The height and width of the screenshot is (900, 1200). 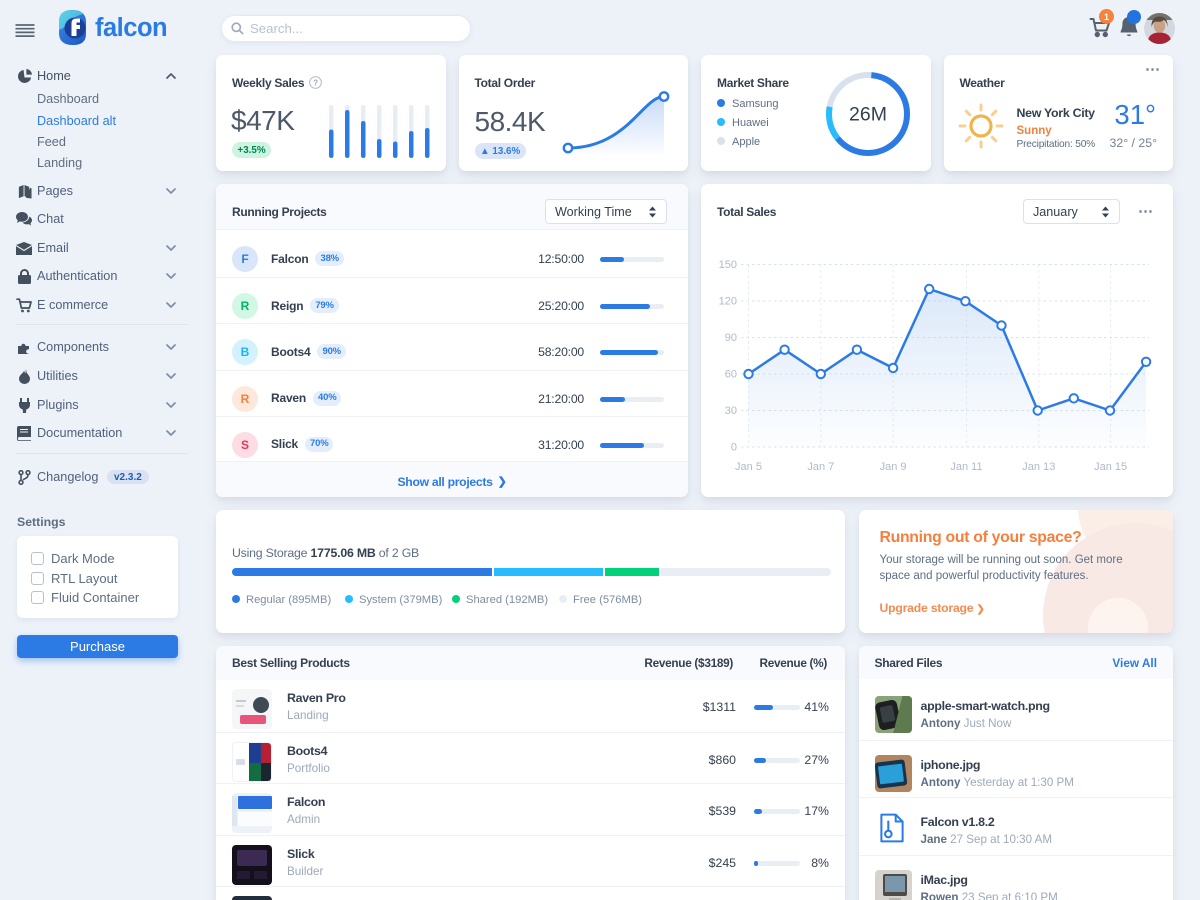 What do you see at coordinates (728, 265) in the screenshot?
I see `svg-text: 150` at bounding box center [728, 265].